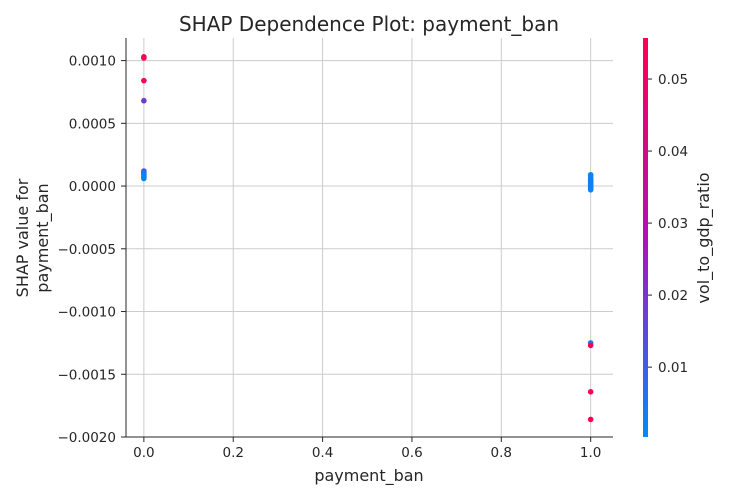 The image size is (750, 500). I want to click on colorbar-tick-label: 0.04, so click(673, 152).